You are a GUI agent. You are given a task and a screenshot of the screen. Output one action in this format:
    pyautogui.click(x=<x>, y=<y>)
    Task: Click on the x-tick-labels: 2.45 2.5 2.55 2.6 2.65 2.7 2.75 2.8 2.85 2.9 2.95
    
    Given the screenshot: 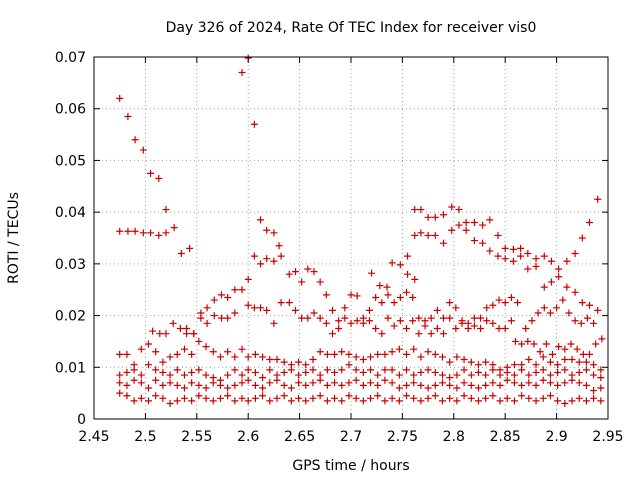 What is the action you would take?
    pyautogui.click(x=350, y=437)
    